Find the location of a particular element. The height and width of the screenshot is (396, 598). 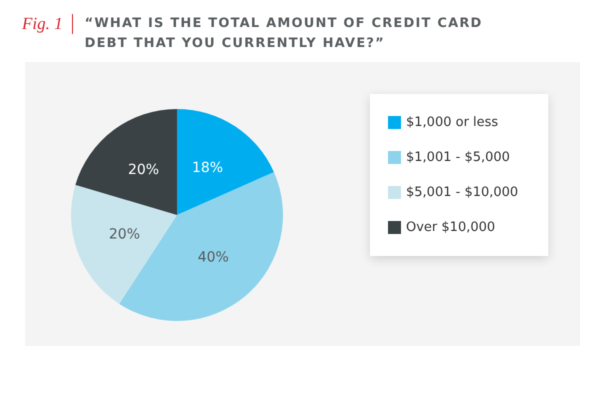

legend-label: $1,000 or less is located at coordinates (452, 122).